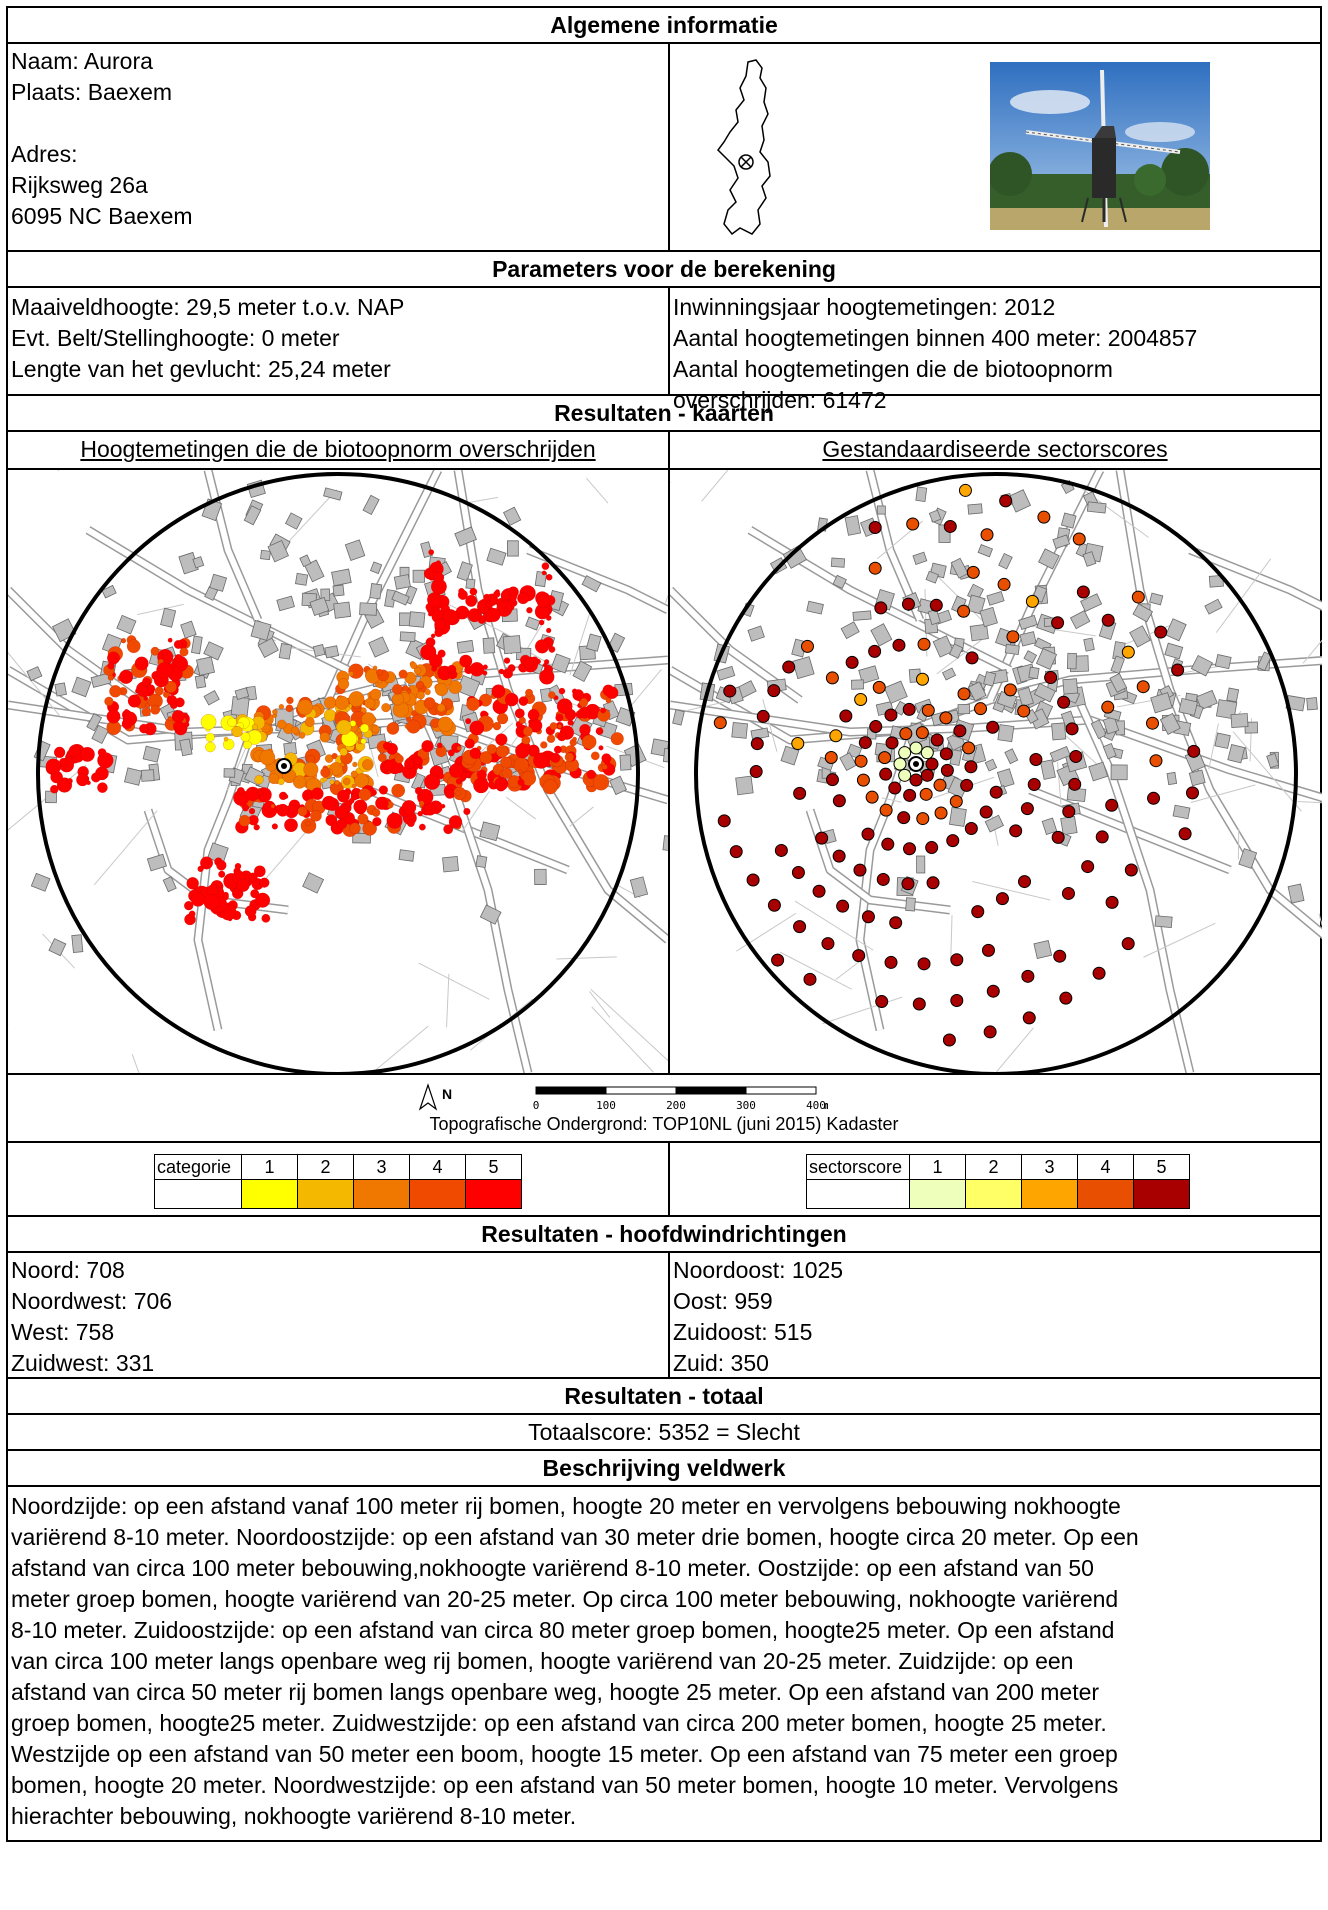 This screenshot has height=1910, width=1328. I want to click on place-text: Plaats: Baexem, so click(92, 92).